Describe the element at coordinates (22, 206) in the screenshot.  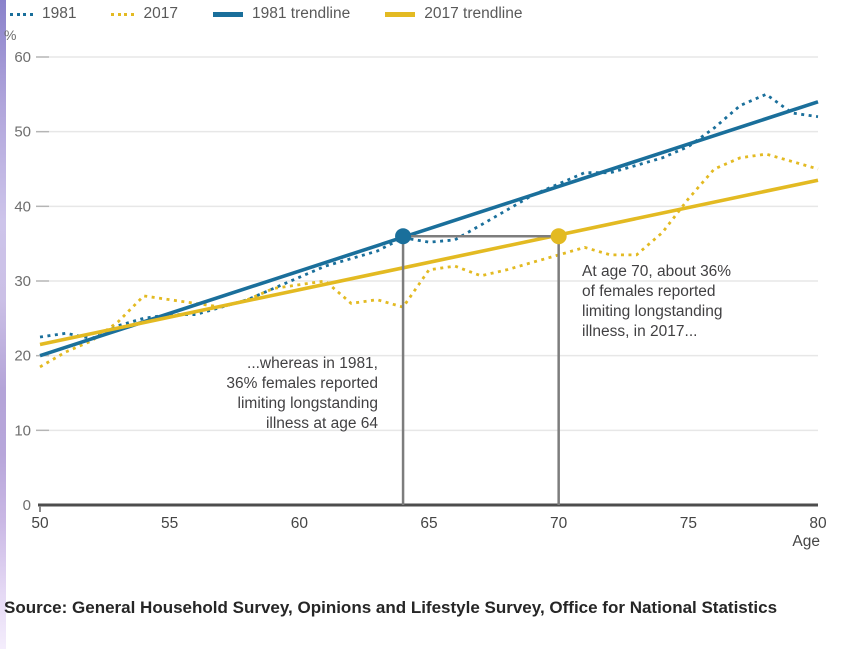
I see `y-tick-label: 40` at that location.